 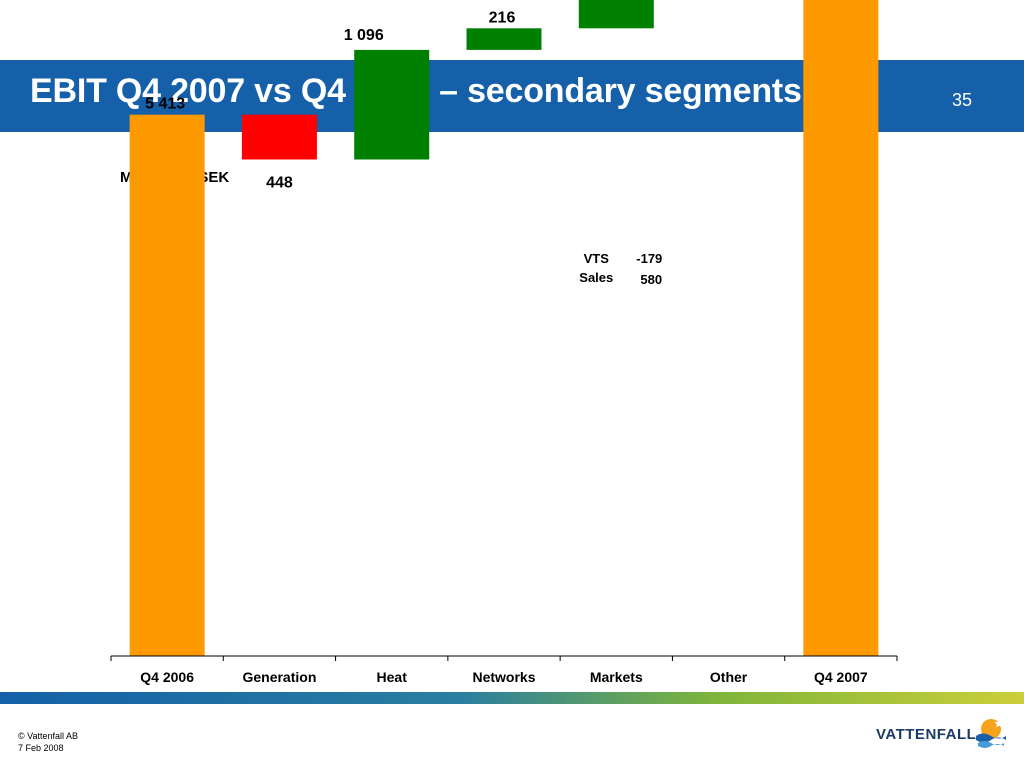 I want to click on bar-heat, so click(x=392, y=104).